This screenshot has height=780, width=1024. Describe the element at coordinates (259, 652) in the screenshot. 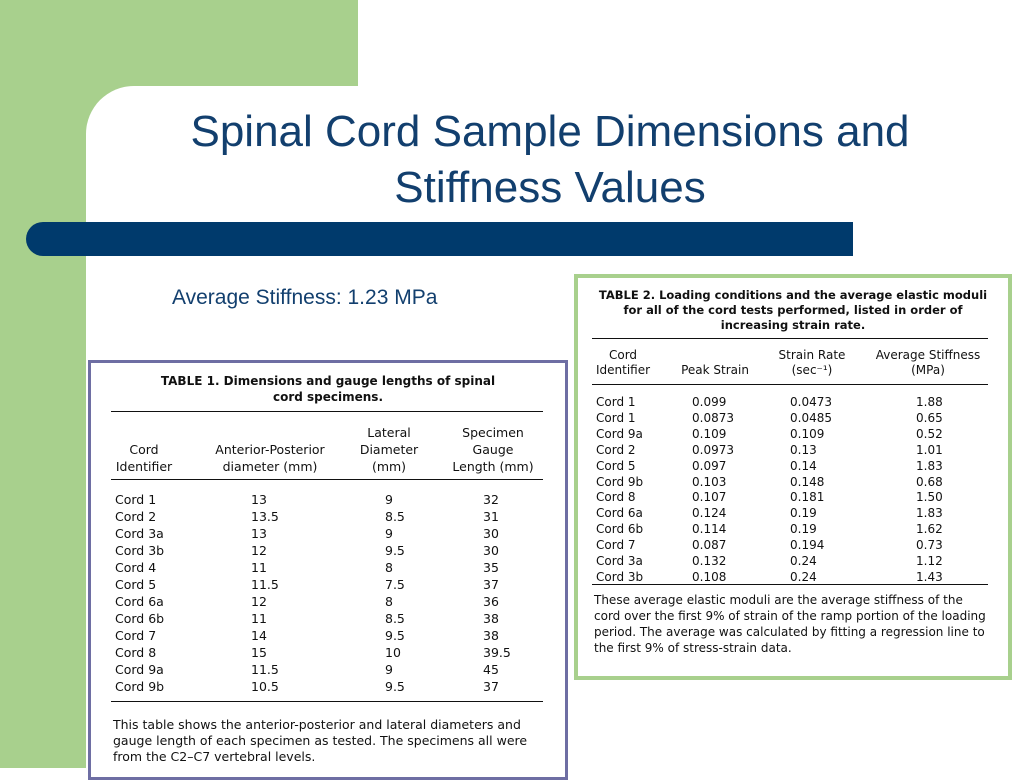

I see `table-1-cell-ap-diameter: 15` at that location.